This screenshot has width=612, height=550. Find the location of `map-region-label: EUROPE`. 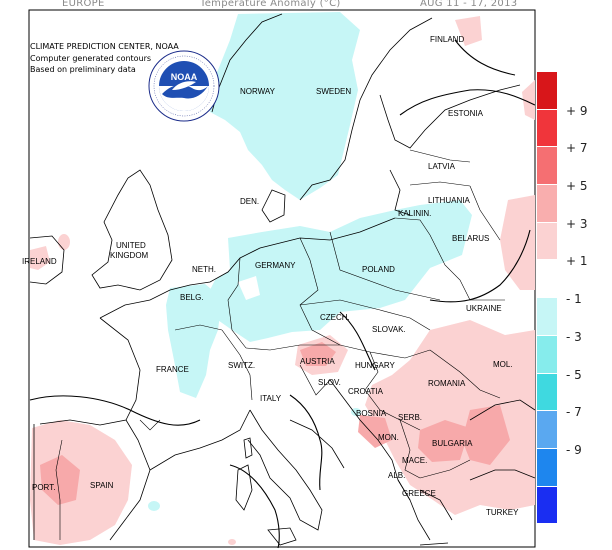

map-region-label: EUROPE is located at coordinates (83, 4).